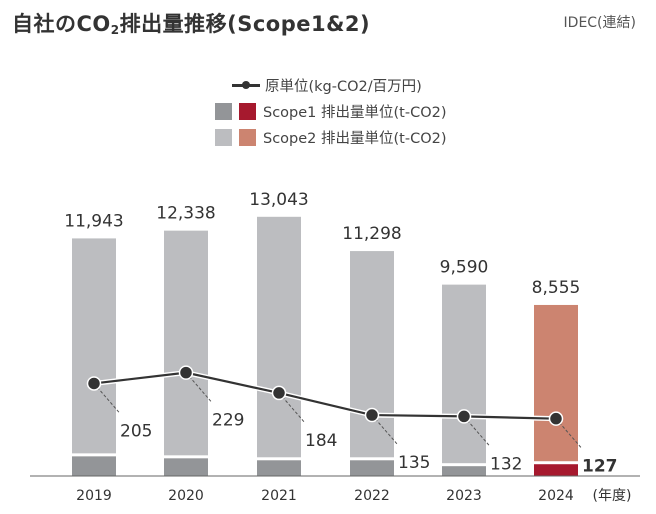  Describe the element at coordinates (599, 23) in the screenshot. I see `scope-note: IDEC(連結)` at that location.